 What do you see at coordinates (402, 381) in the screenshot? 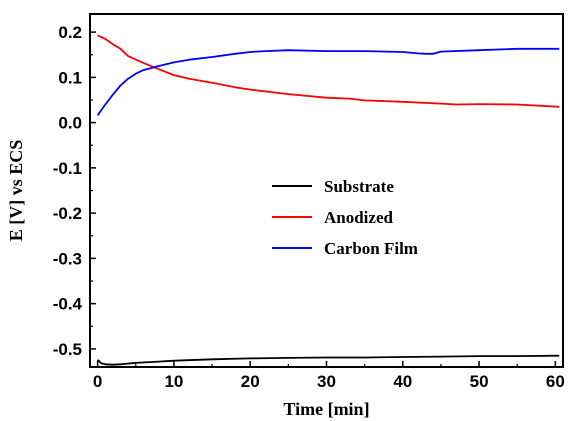
I see `x-tick-label: 40` at bounding box center [402, 381].